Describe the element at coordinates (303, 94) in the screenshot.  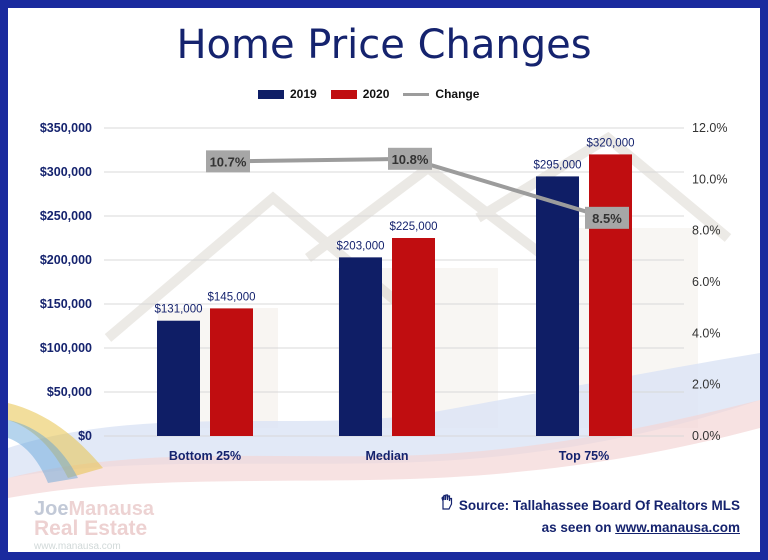
I see `legend-label-2019: 2019` at that location.